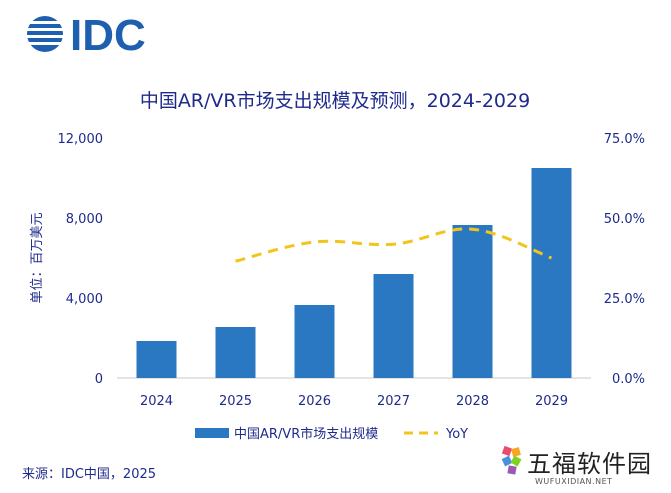 The width and height of the screenshot is (671, 493). I want to click on y-tick-left: 12,000, so click(81, 139).